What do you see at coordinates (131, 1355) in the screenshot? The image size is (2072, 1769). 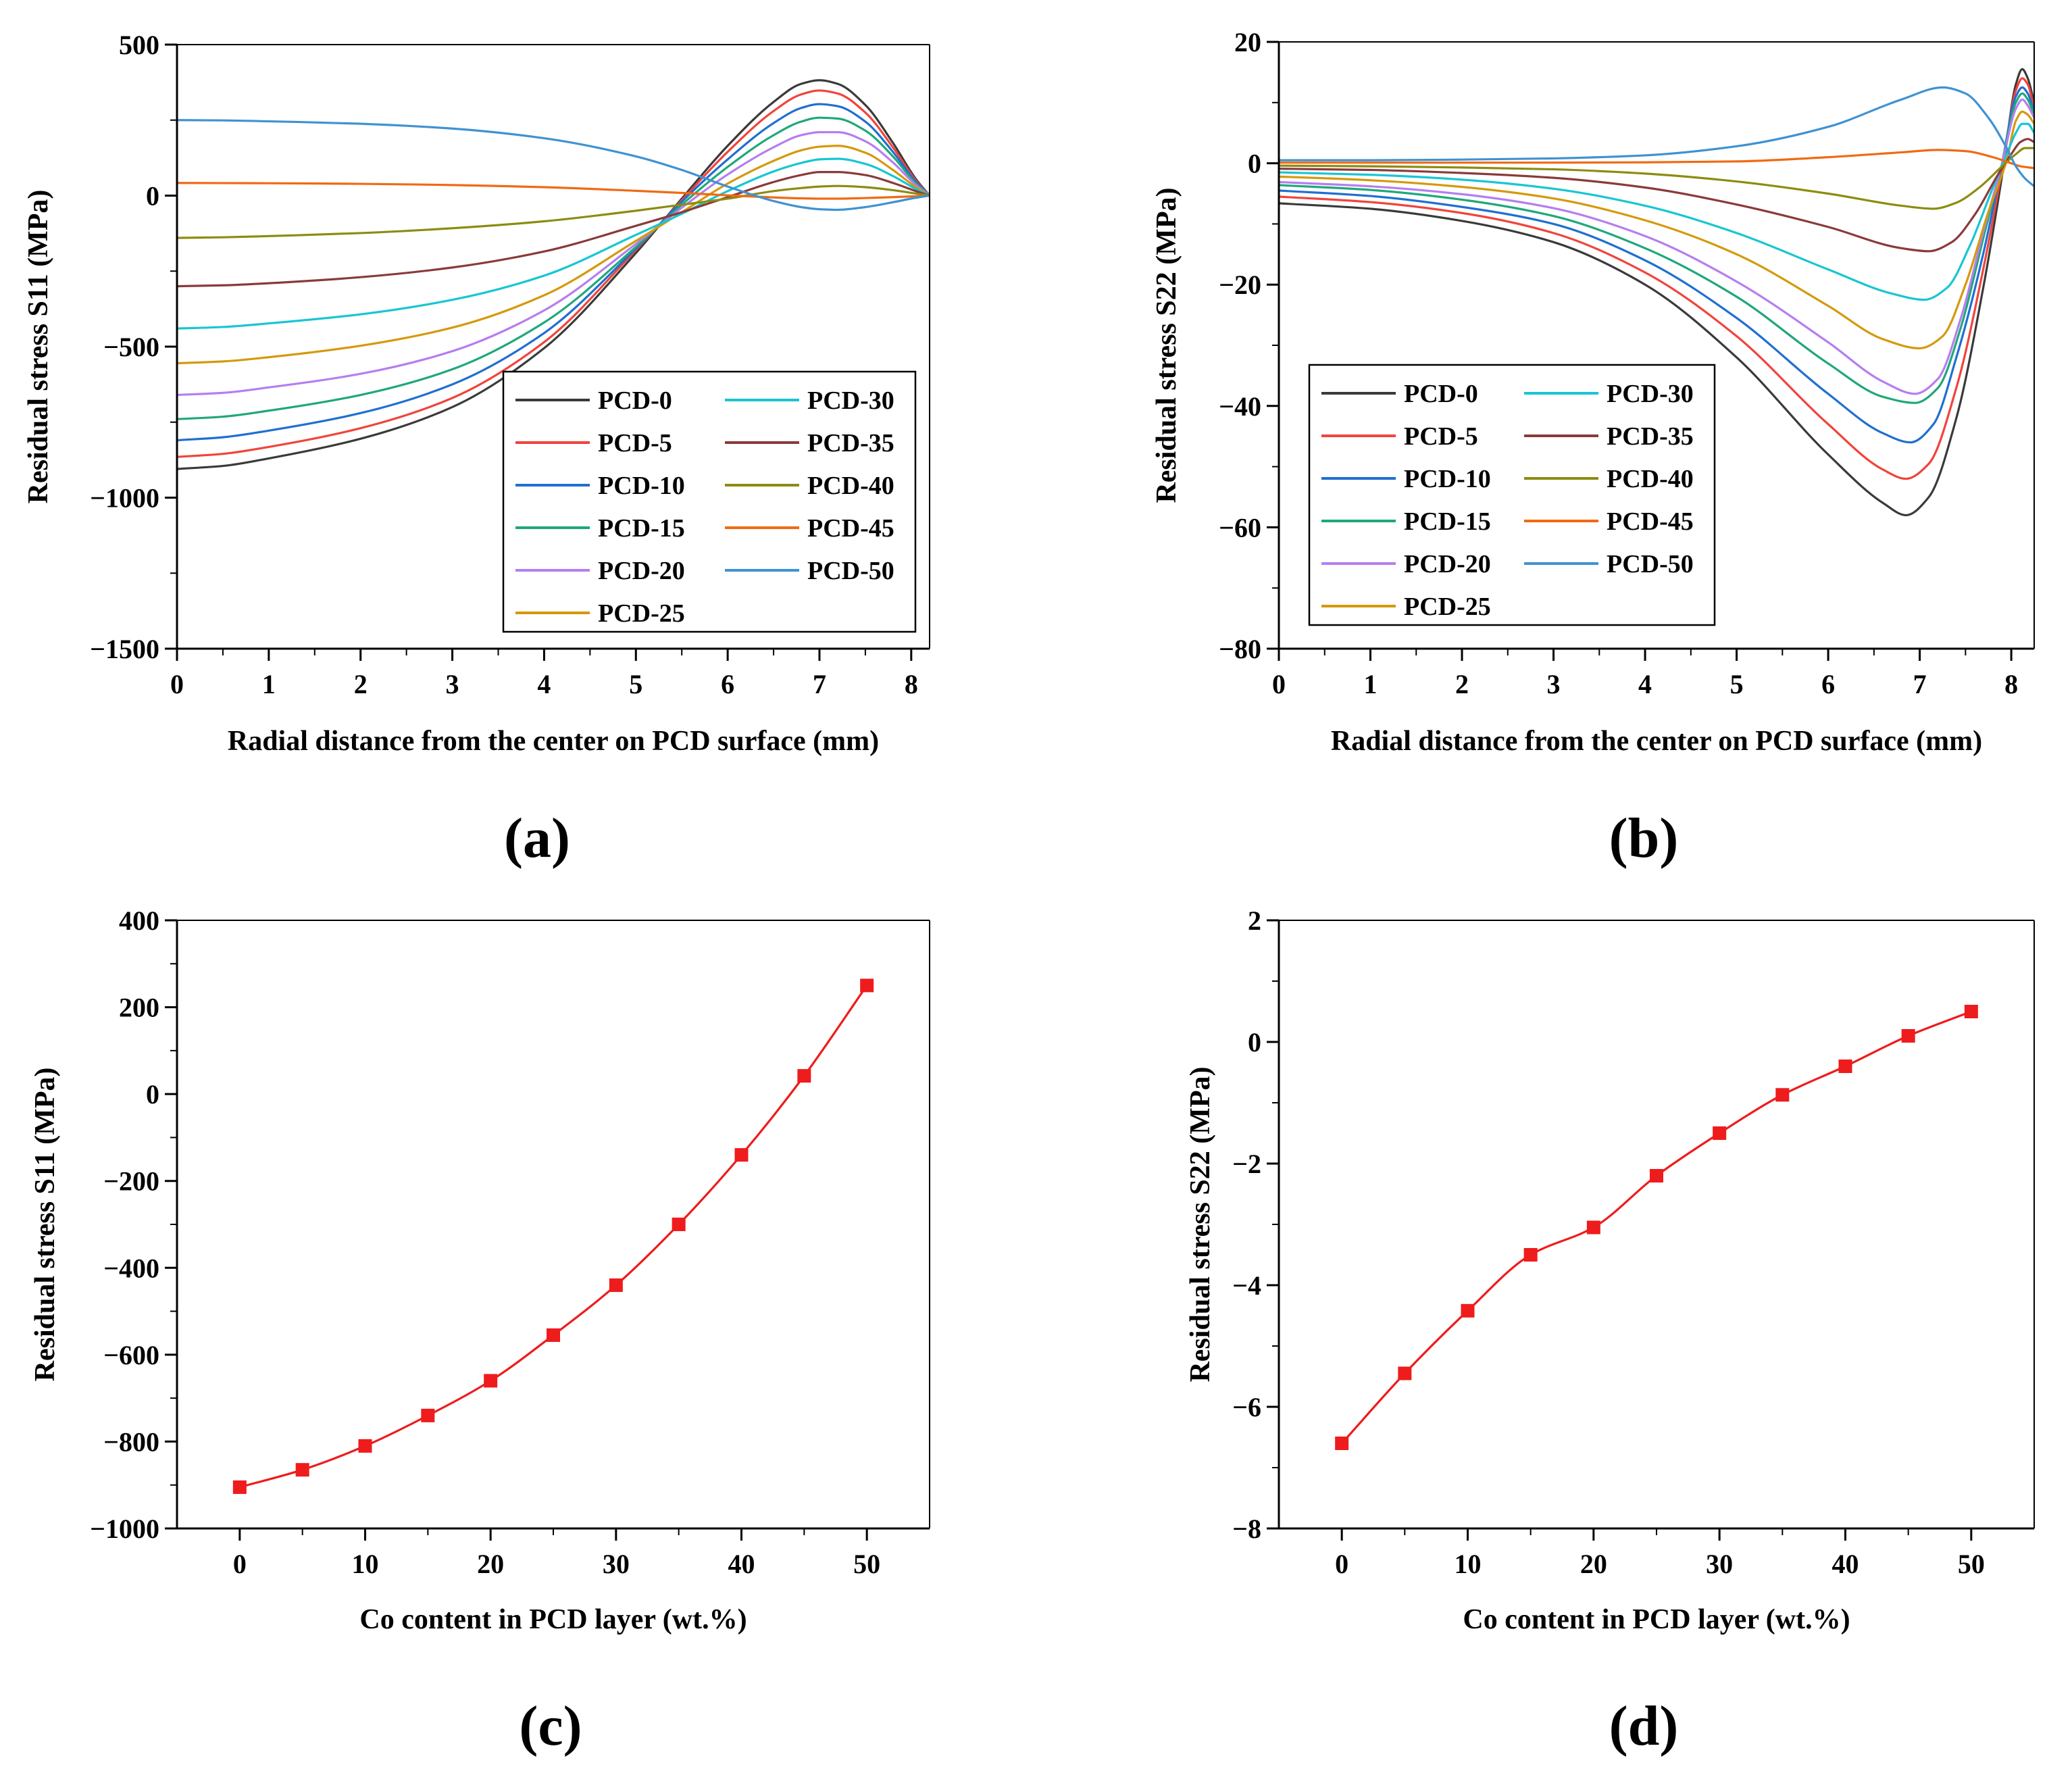 I see `y-tick-label: −600` at bounding box center [131, 1355].